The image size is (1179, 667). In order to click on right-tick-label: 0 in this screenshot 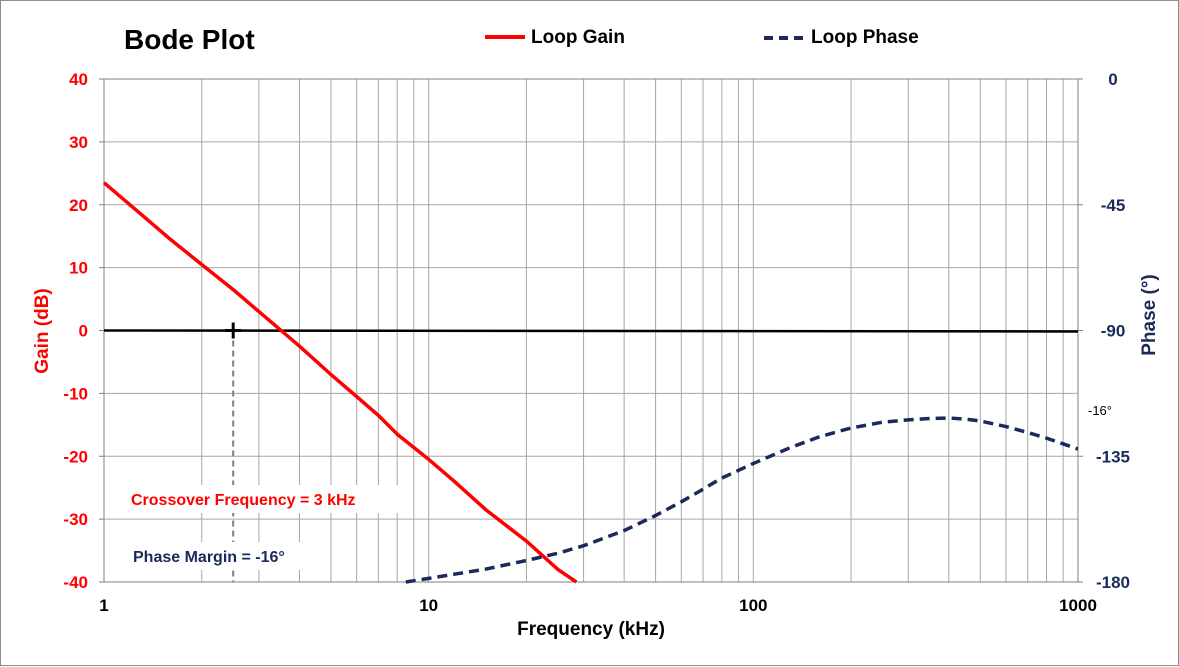, I will do `click(1112, 79)`.